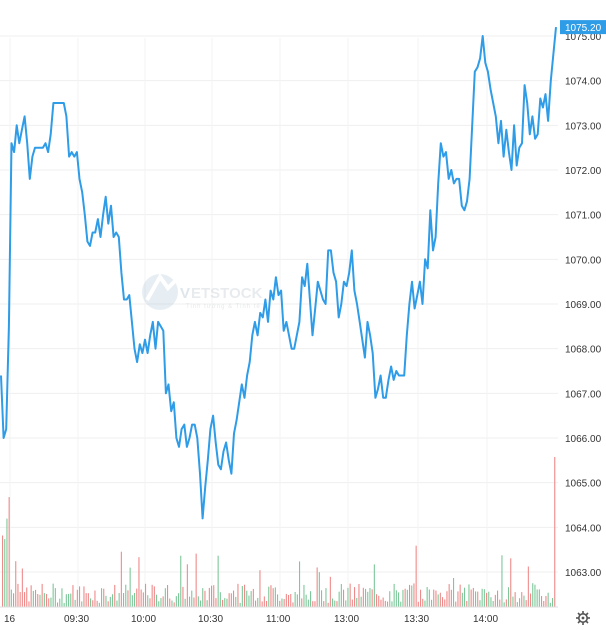 The height and width of the screenshot is (630, 606). I want to click on y-tick-label: 1066.00, so click(583, 439).